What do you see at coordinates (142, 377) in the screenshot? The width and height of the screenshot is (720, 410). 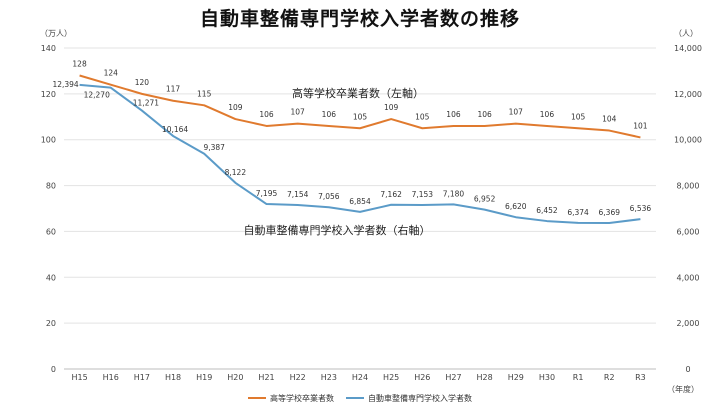 I see `x-tick-label: H17` at bounding box center [142, 377].